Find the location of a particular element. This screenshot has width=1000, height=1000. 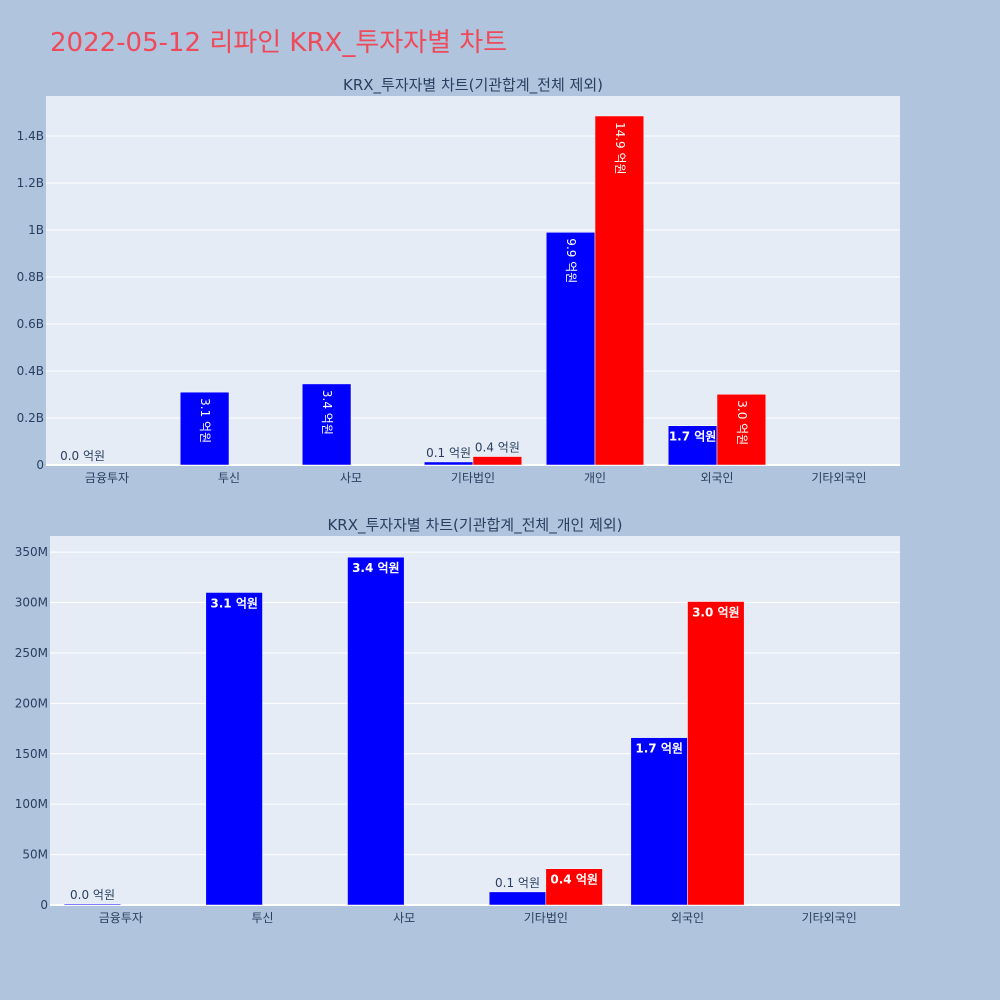

y-tick-label: 200M is located at coordinates (31, 703).